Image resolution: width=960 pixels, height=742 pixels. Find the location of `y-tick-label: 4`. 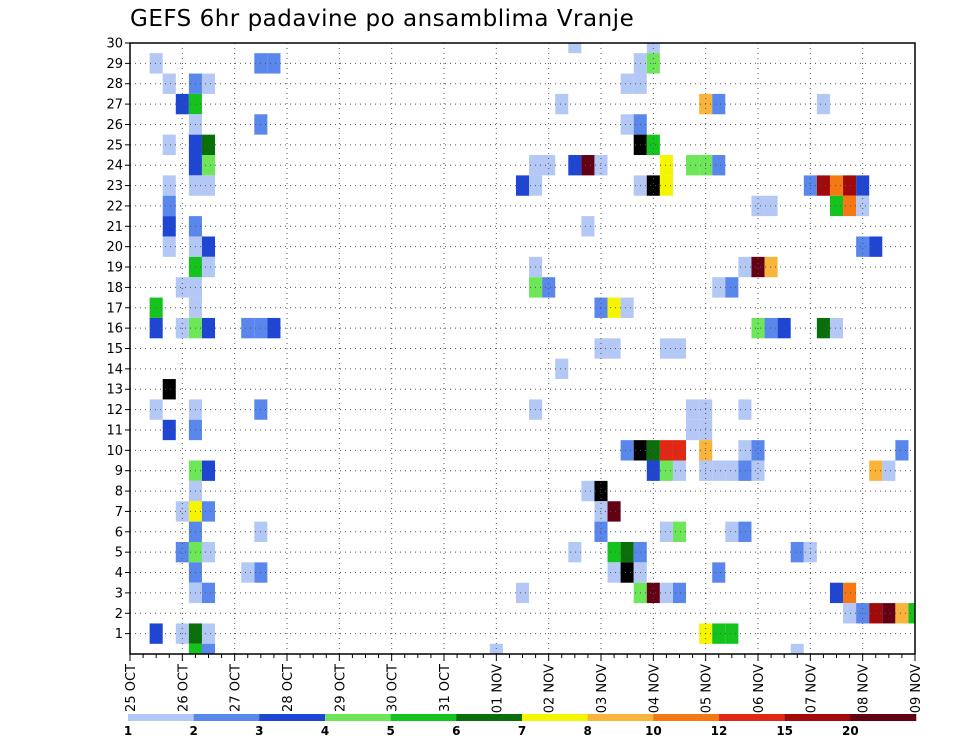

y-tick-label: 4 is located at coordinates (119, 573).